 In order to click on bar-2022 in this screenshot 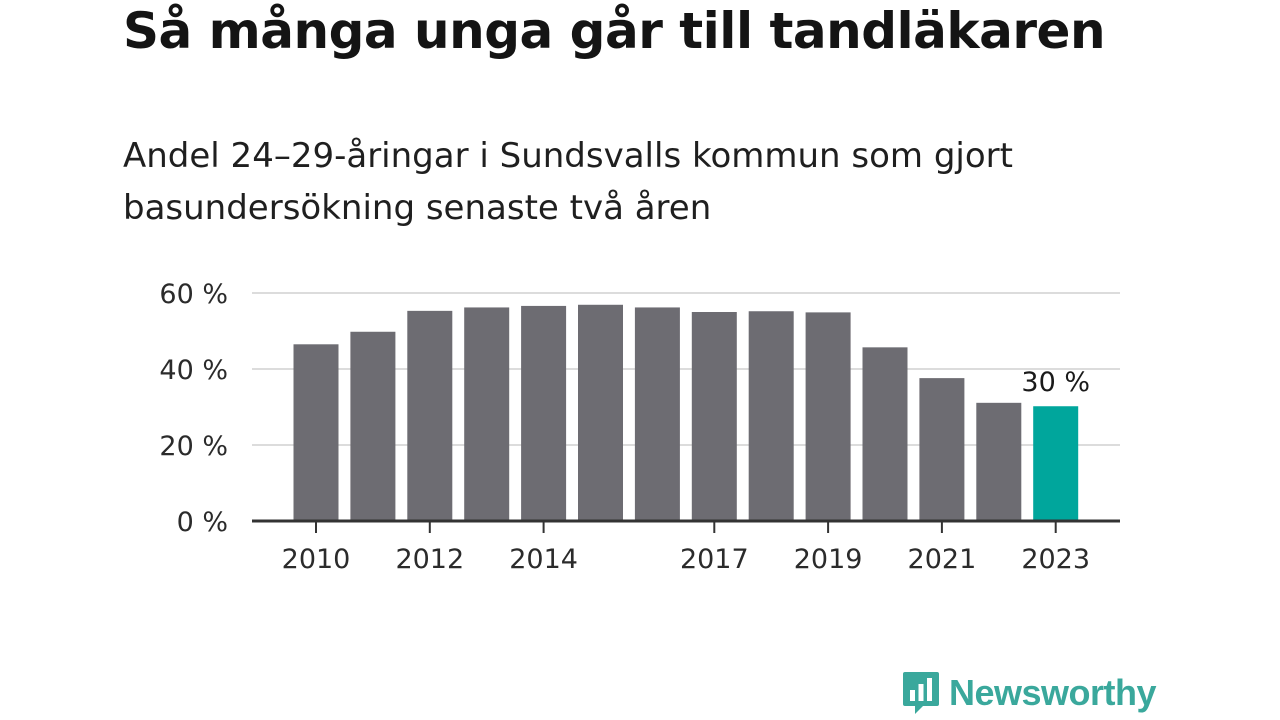, I will do `click(999, 461)`.